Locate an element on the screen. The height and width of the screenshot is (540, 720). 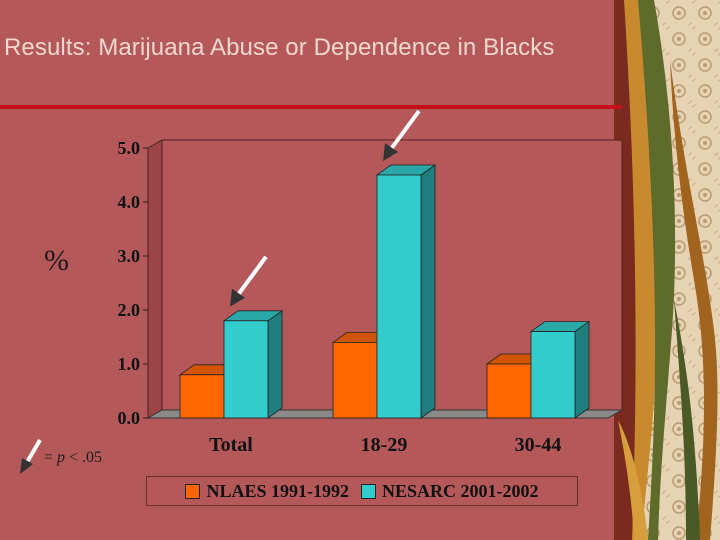
sig-p: p is located at coordinates (61, 457).